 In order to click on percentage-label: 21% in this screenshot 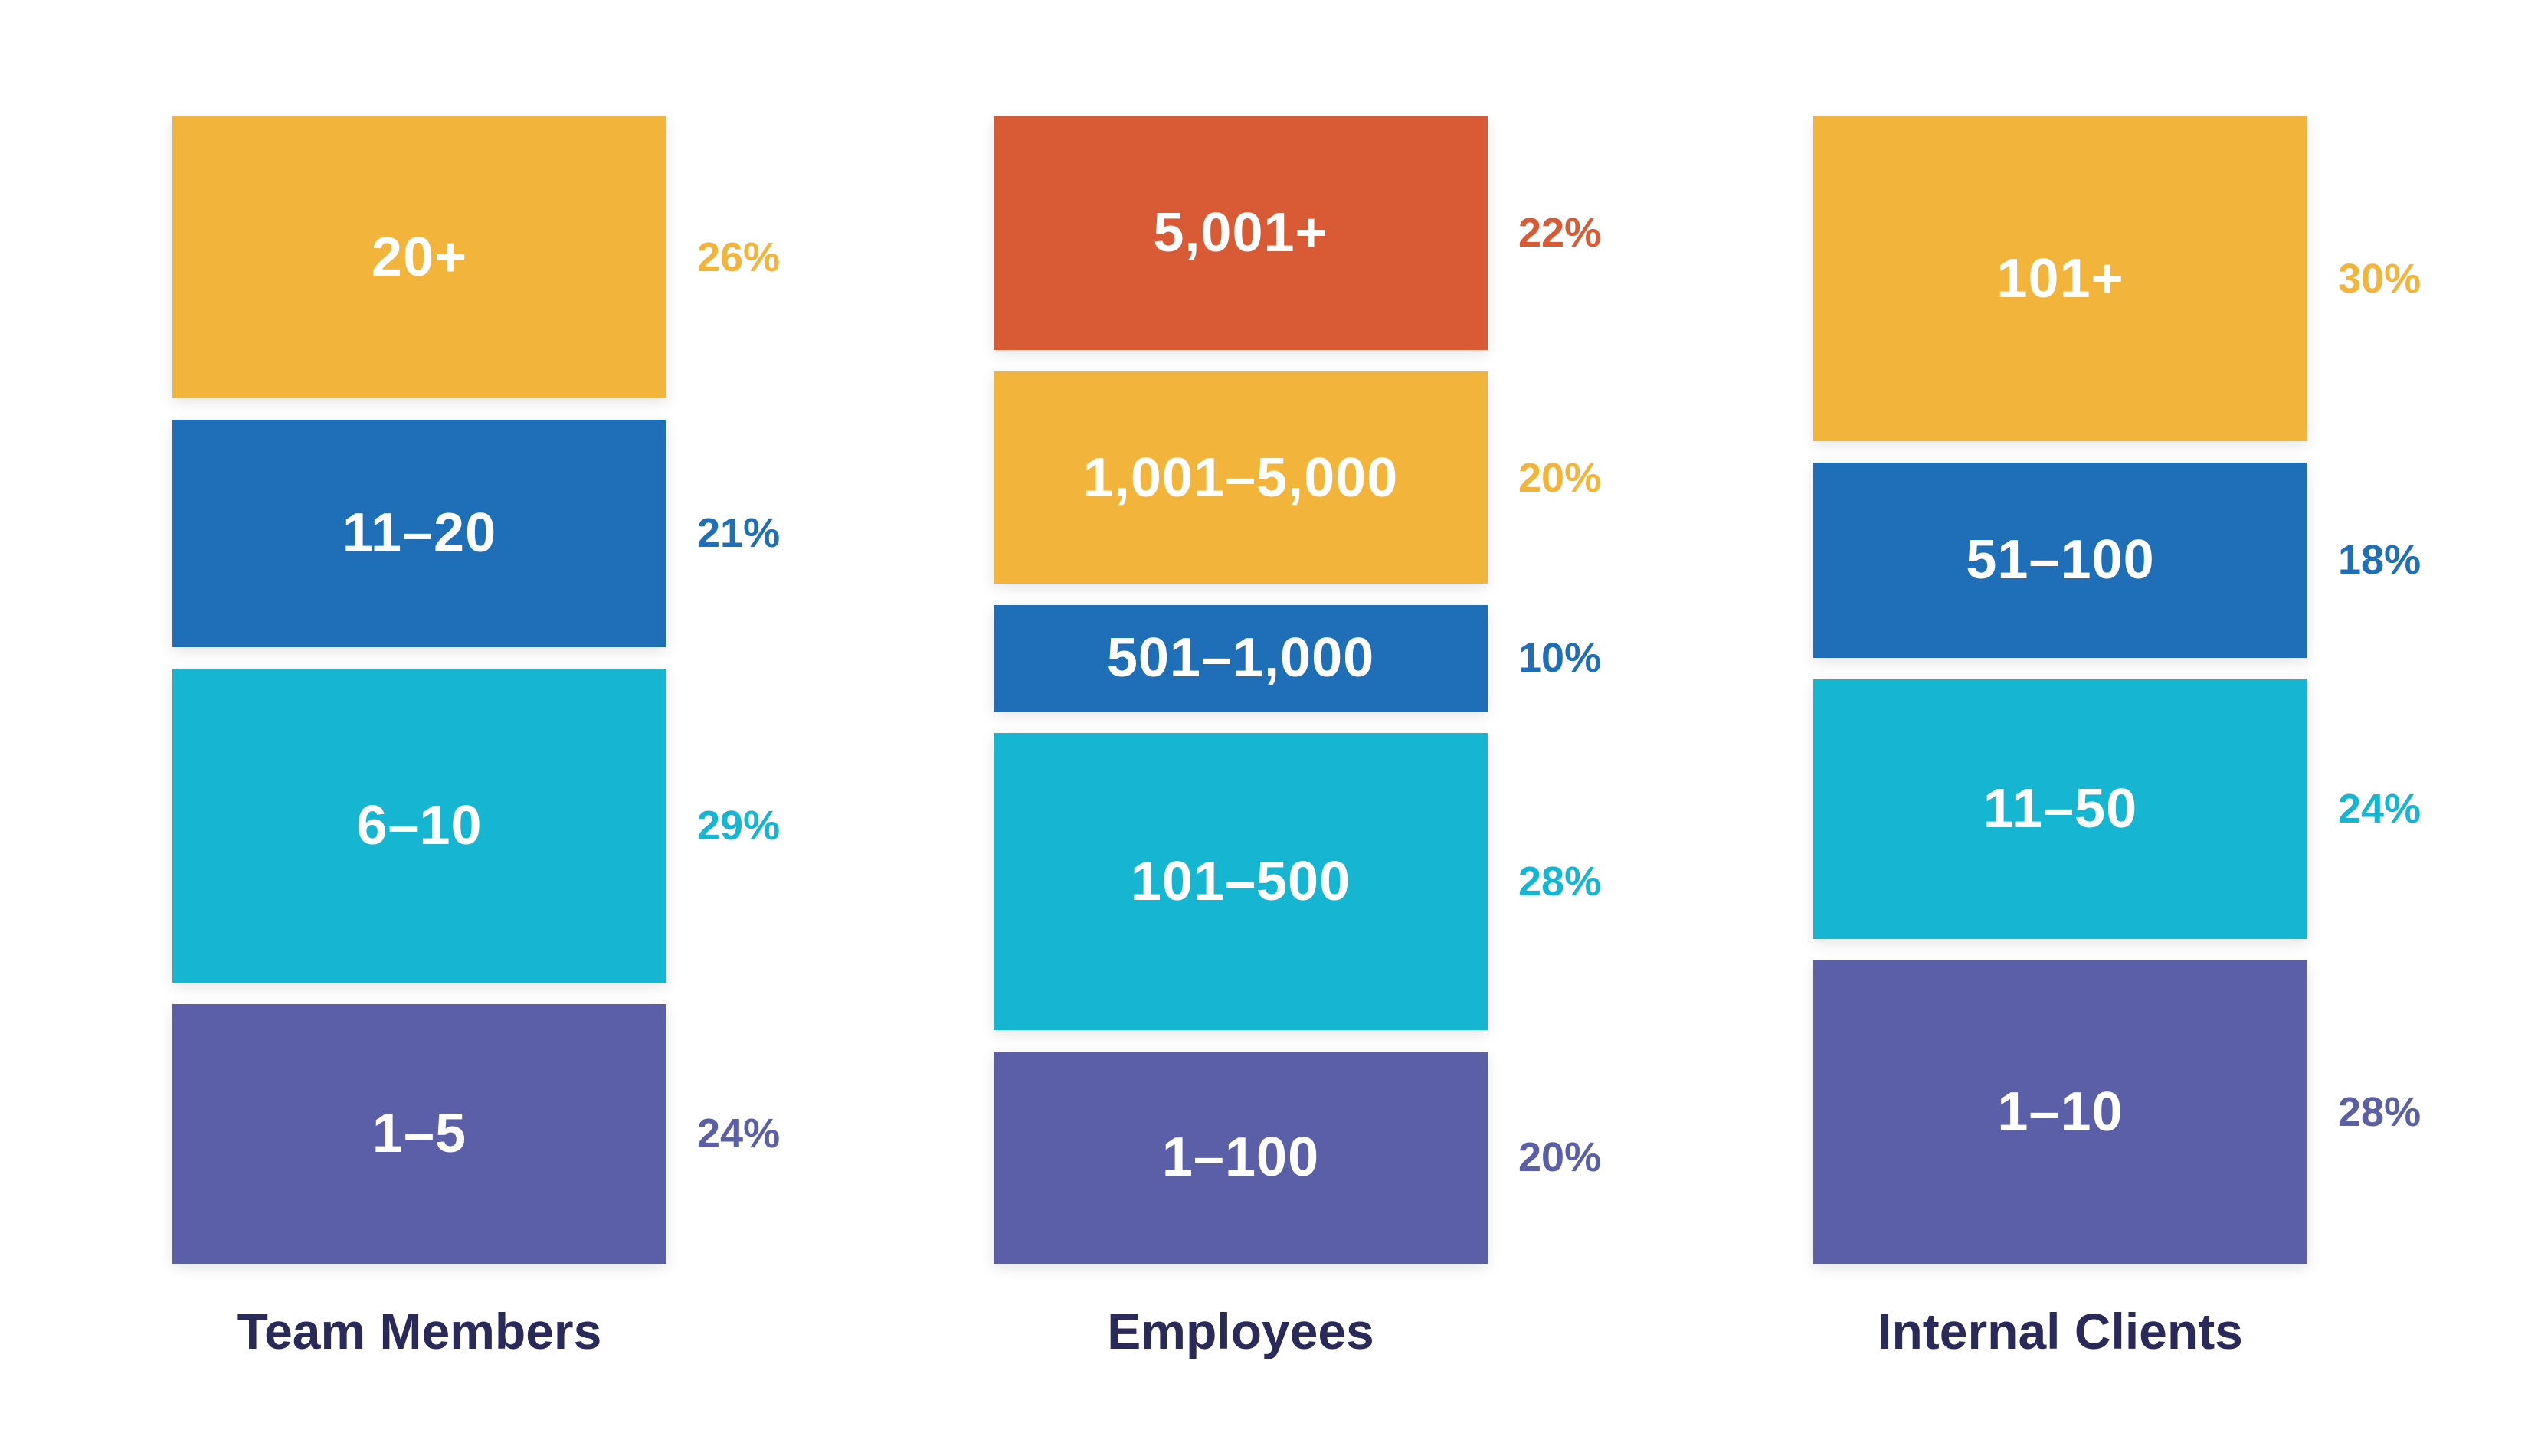, I will do `click(739, 533)`.